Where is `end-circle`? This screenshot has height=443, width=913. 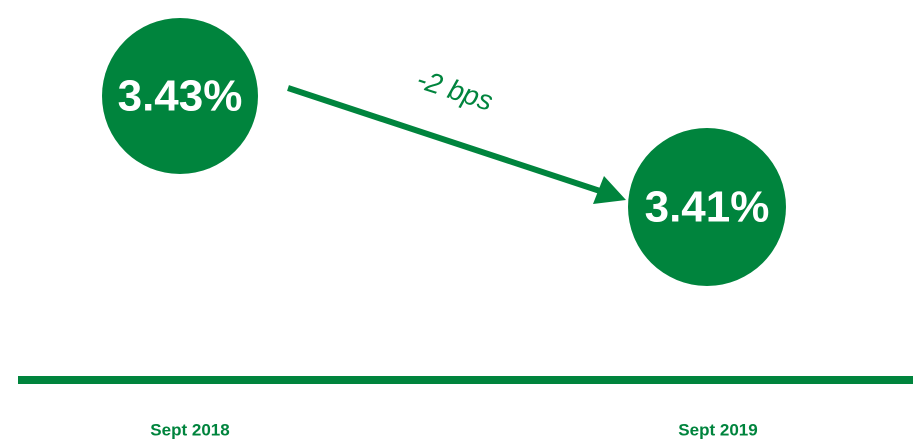 end-circle is located at coordinates (707, 207).